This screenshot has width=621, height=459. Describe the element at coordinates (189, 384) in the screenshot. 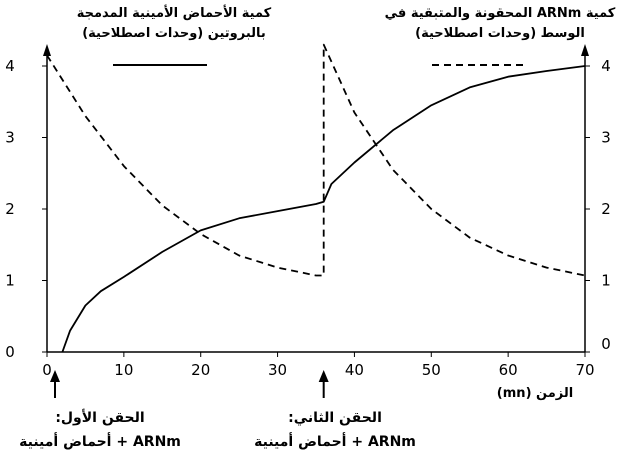

I see `injection-arrows` at that location.